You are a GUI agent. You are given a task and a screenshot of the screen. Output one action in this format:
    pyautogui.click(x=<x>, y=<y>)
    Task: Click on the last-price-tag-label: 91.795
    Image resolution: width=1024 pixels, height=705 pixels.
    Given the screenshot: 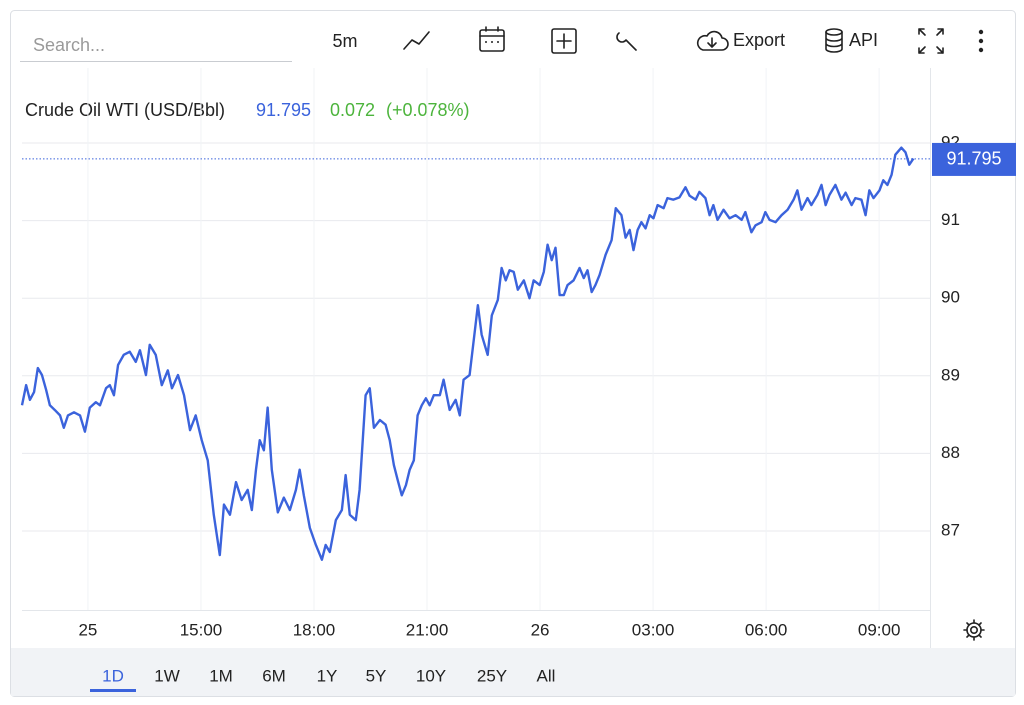 What is the action you would take?
    pyautogui.click(x=973, y=159)
    